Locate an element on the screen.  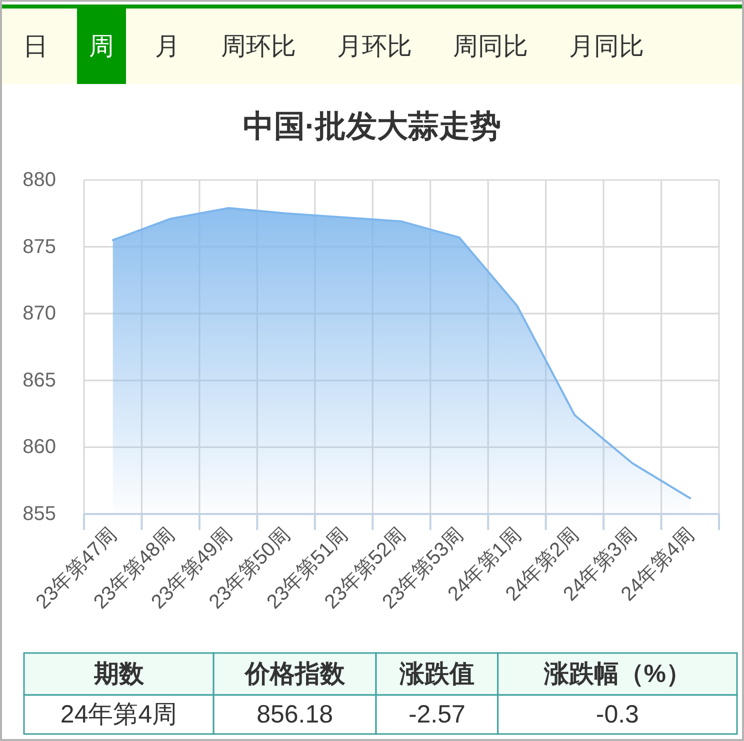
y-tick-label: 880 is located at coordinates (39, 180).